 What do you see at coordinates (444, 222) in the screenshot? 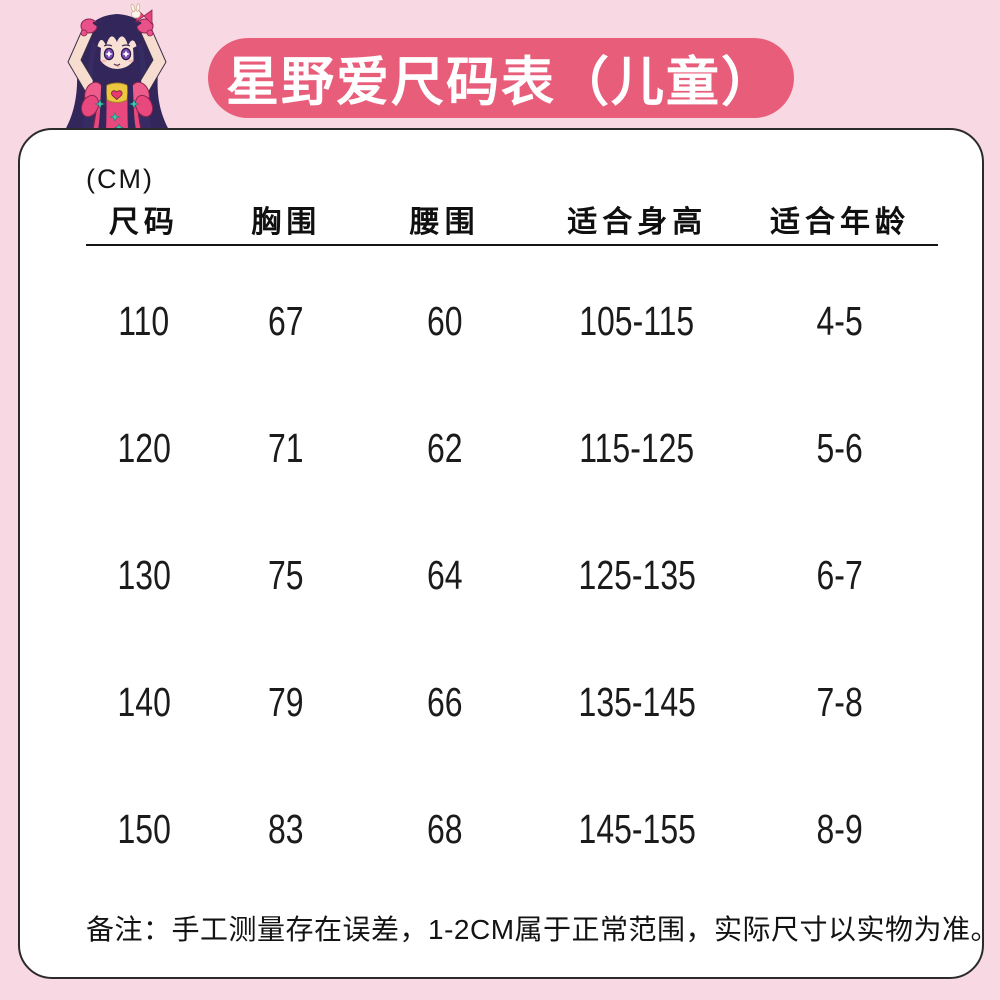
I see `column-header-waist: 腰围` at bounding box center [444, 222].